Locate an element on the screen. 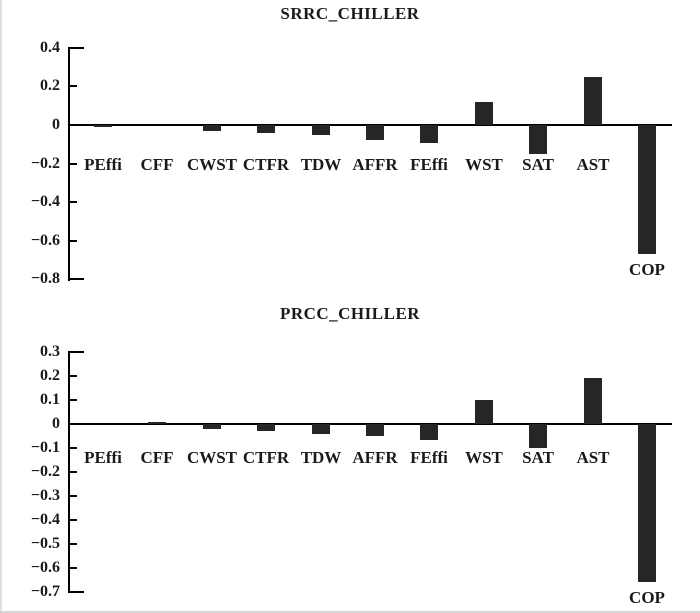 Image resolution: width=700 pixels, height=613 pixels. bar-CFF is located at coordinates (157, 423).